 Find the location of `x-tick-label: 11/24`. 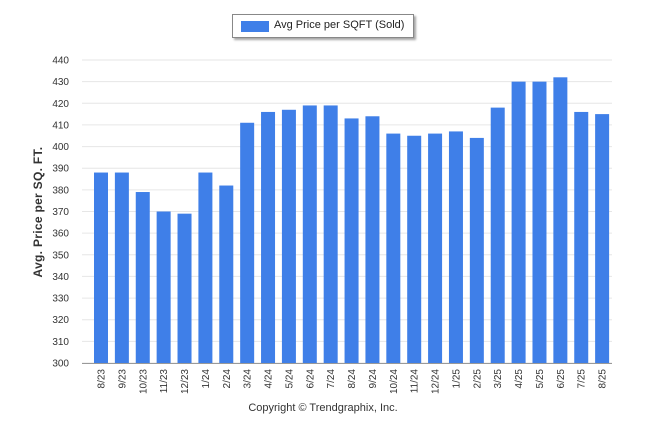

x-tick-label: 11/24 is located at coordinates (415, 381).